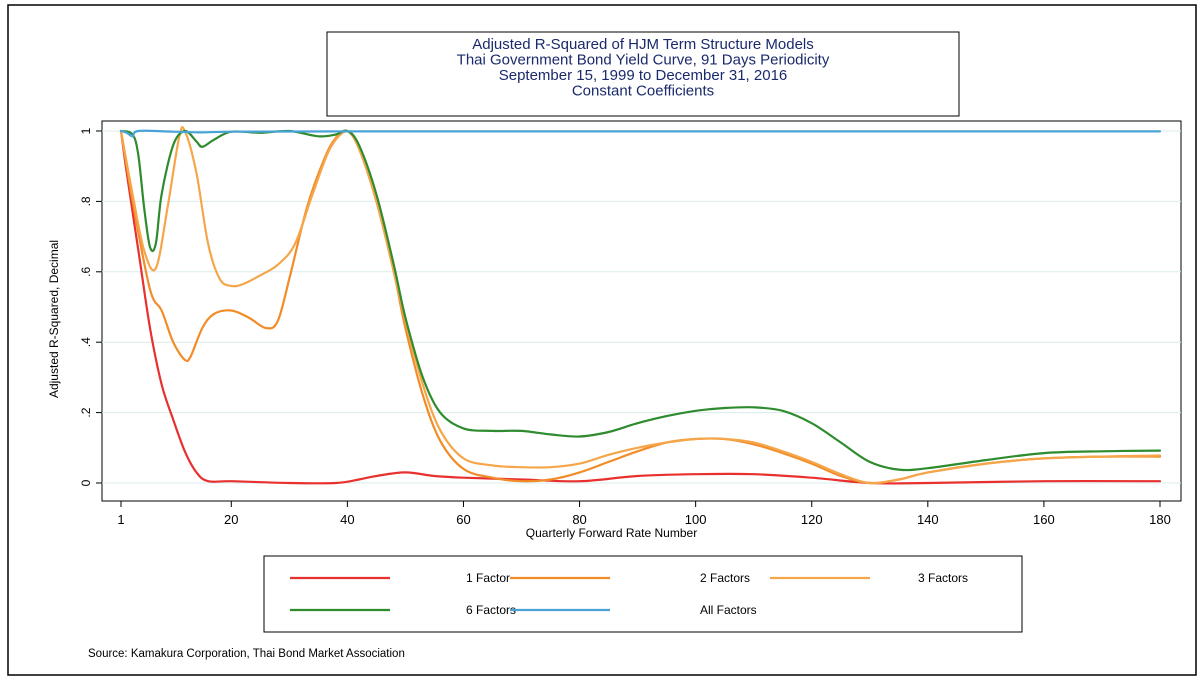 The image size is (1204, 684). I want to click on x-axis-label: Quarterly Forward Rate Number, so click(611, 533).